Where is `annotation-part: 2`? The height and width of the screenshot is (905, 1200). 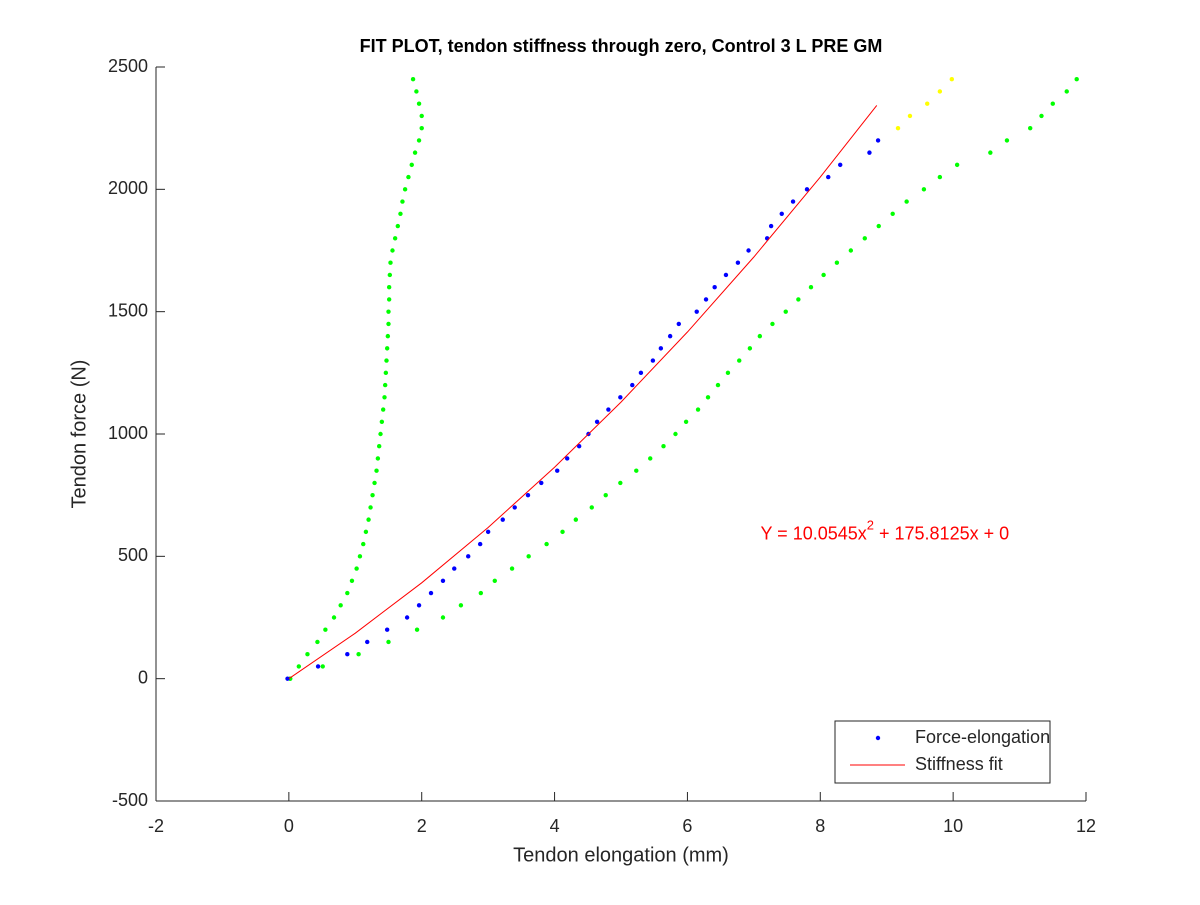 annotation-part: 2 is located at coordinates (870, 525).